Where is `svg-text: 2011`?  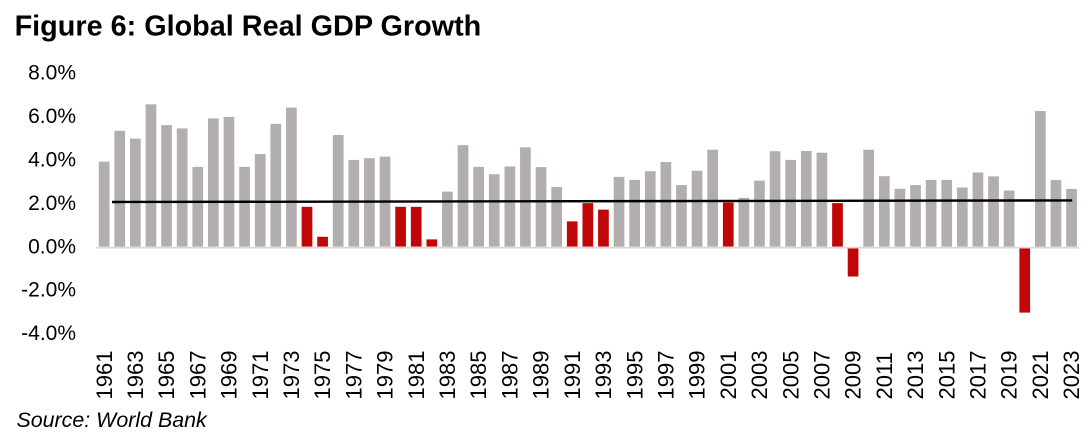
svg-text: 2011 is located at coordinates (884, 375).